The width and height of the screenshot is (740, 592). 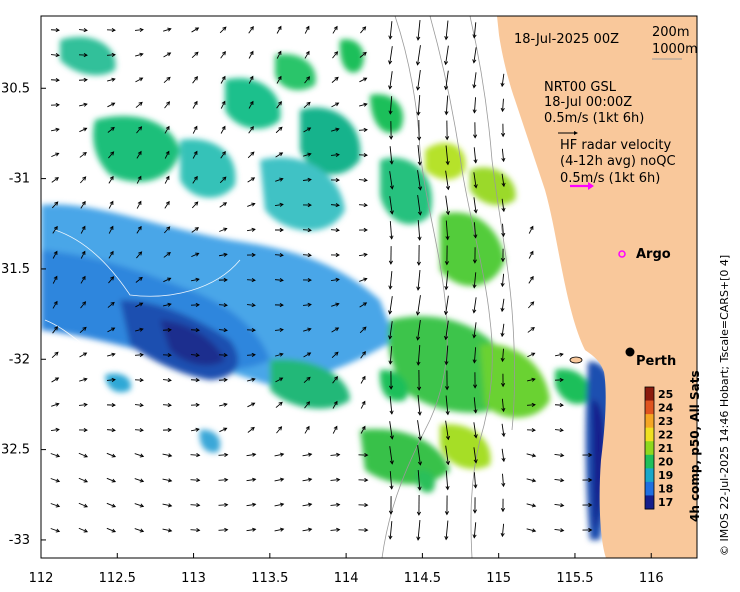 I want to click on x-axis: 112 112.5 113 113.5 114 114.5 115 115.5 116, so click(x=346, y=569).